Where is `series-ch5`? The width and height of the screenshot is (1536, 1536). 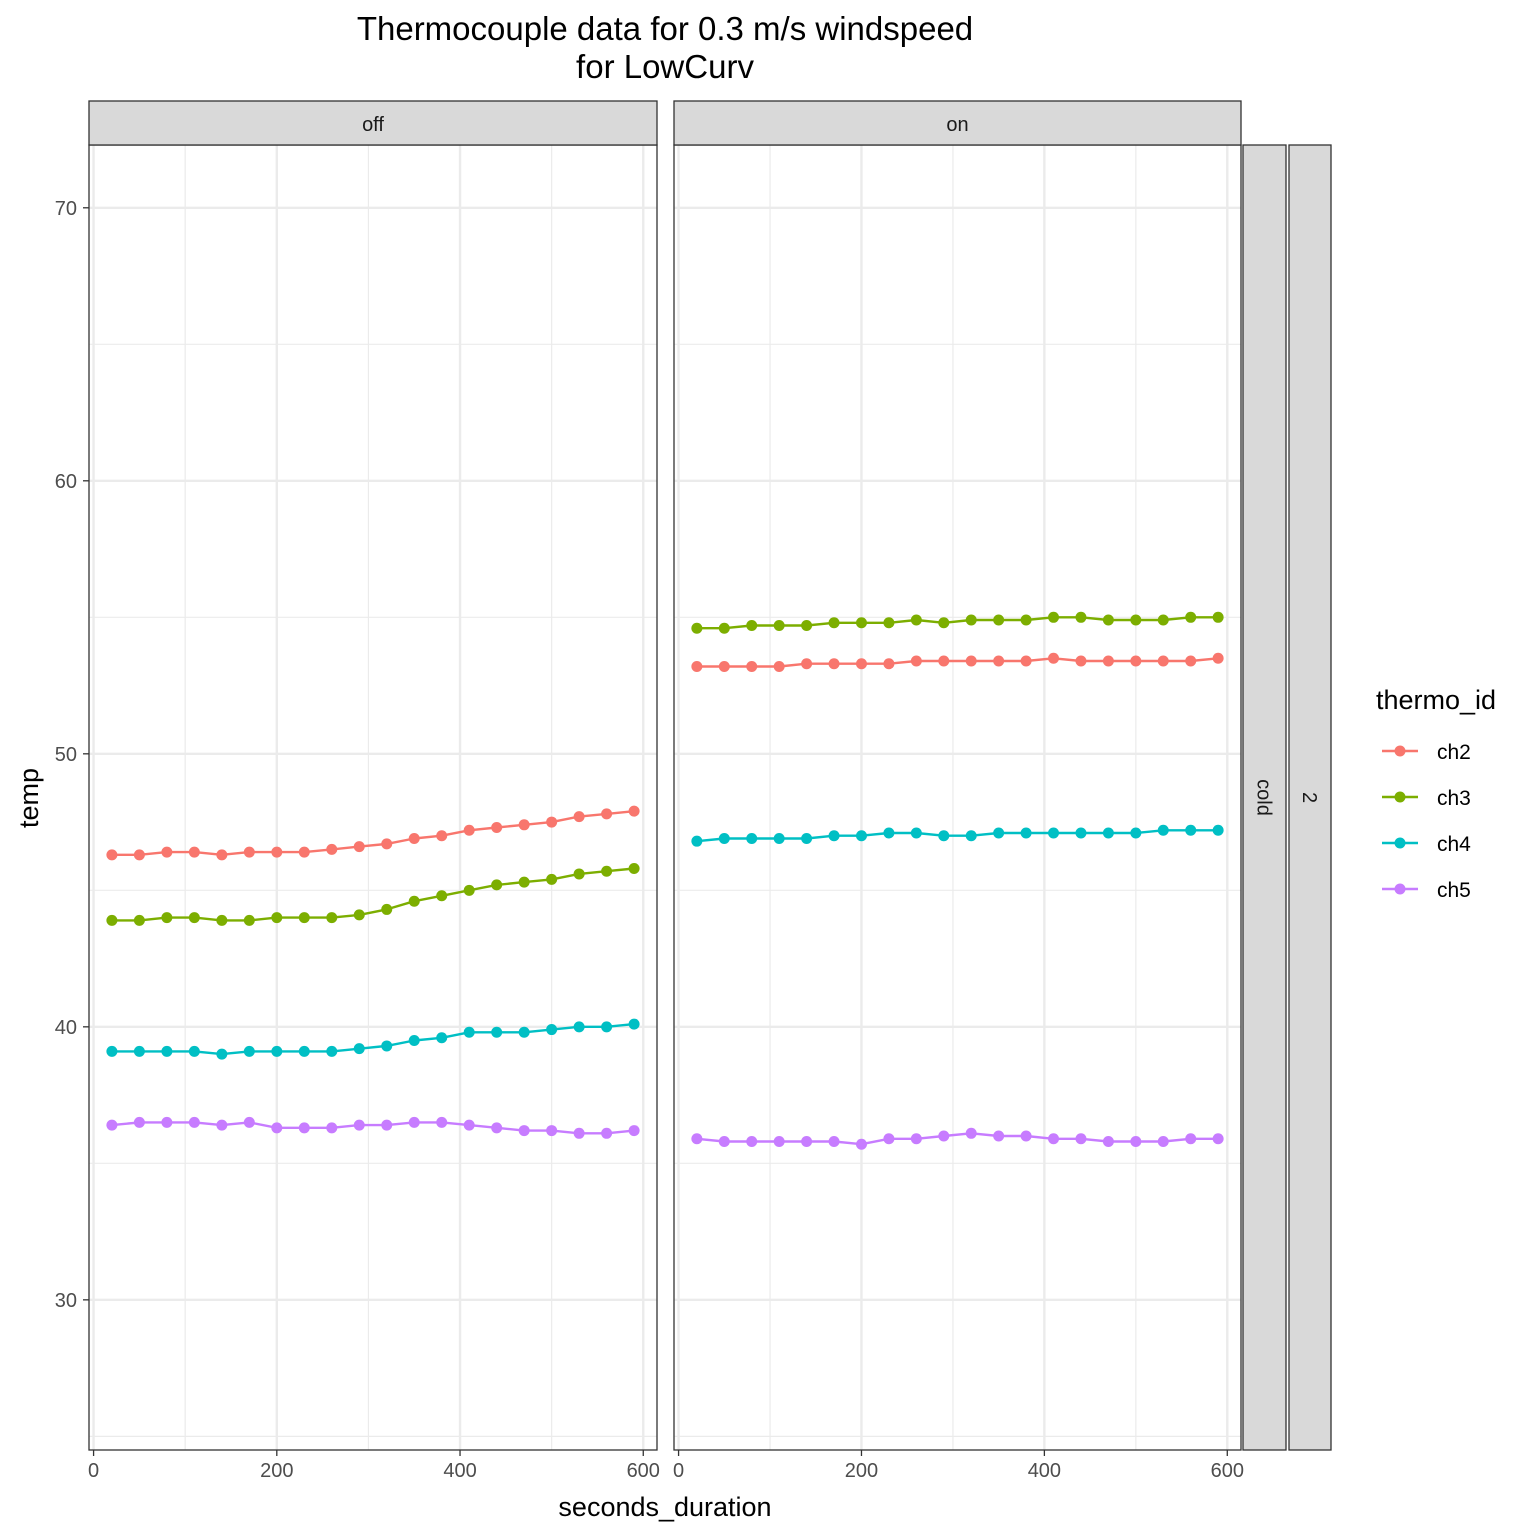 series-ch5 is located at coordinates (373, 1127).